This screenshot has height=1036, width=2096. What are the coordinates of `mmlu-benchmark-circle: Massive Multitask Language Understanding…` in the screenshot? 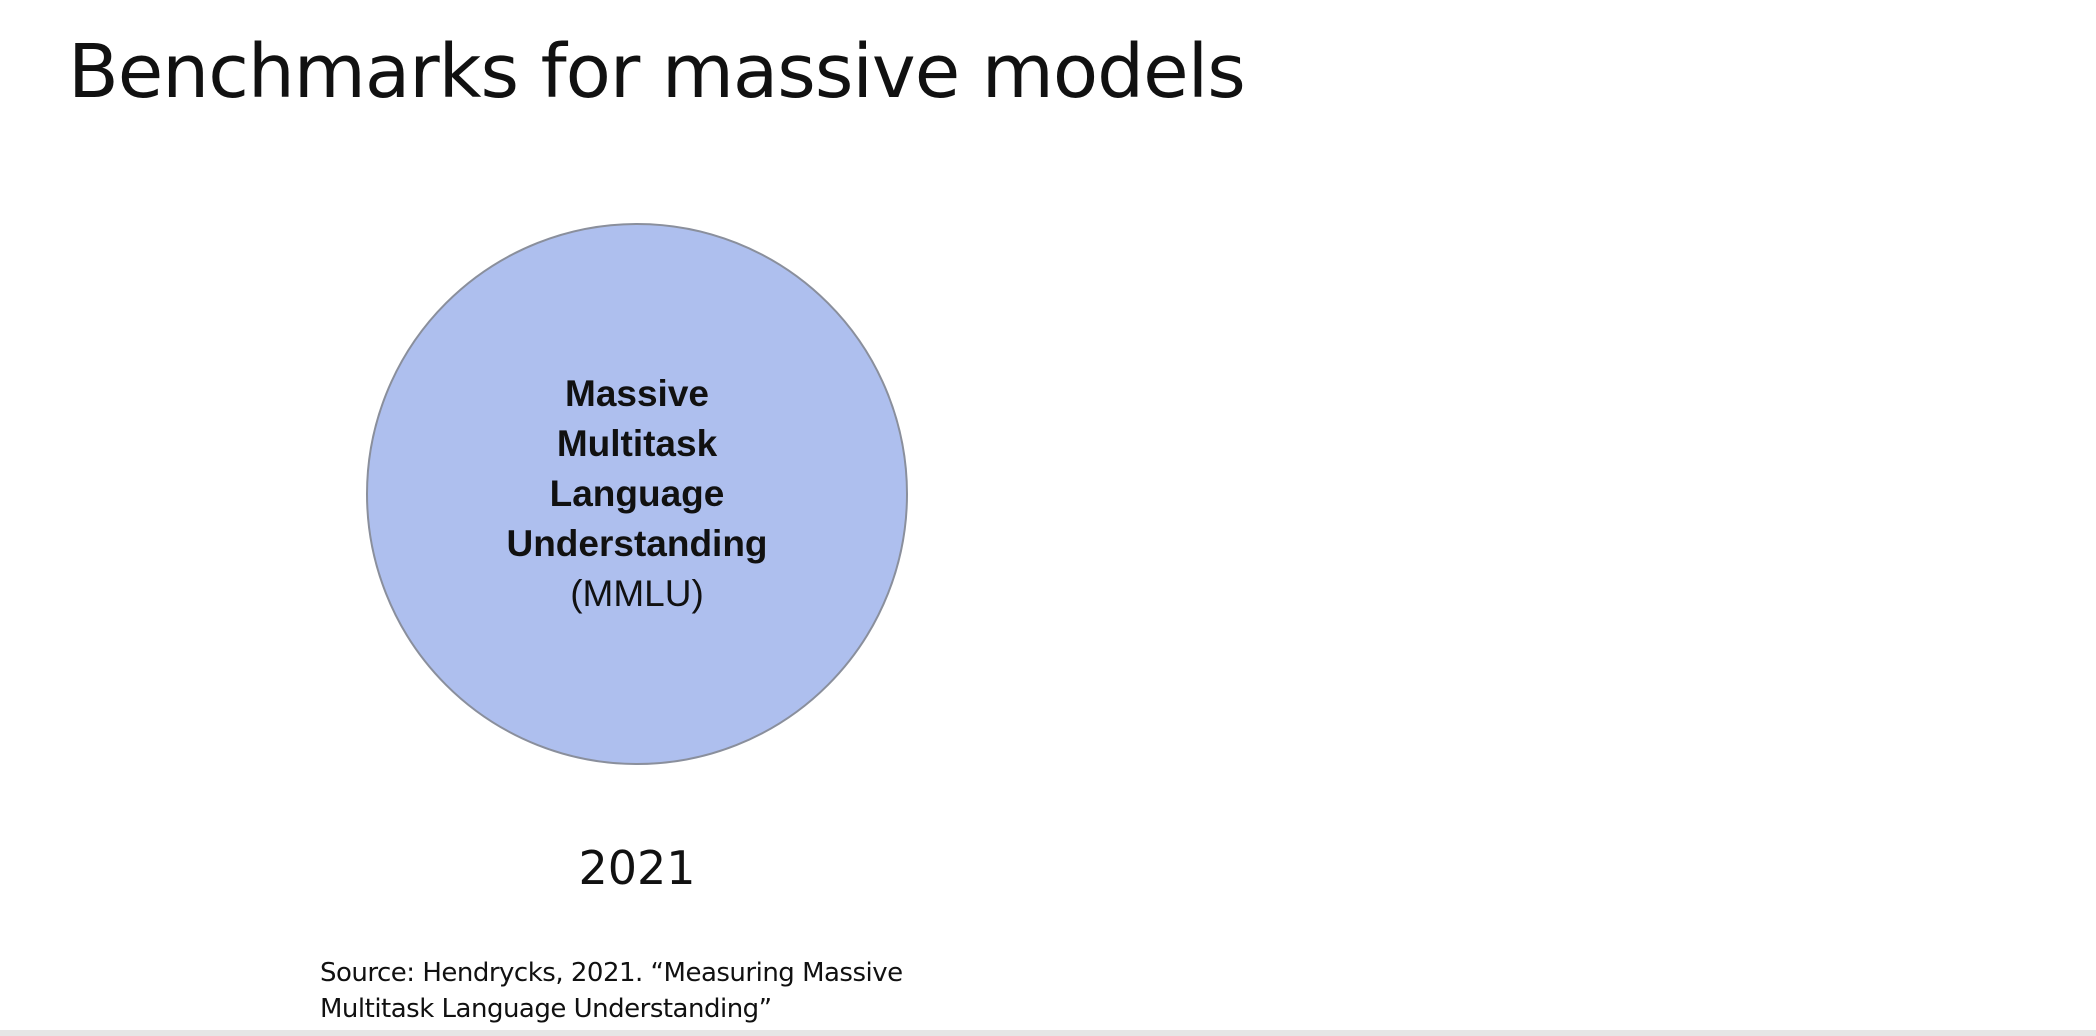 It's located at (637, 494).